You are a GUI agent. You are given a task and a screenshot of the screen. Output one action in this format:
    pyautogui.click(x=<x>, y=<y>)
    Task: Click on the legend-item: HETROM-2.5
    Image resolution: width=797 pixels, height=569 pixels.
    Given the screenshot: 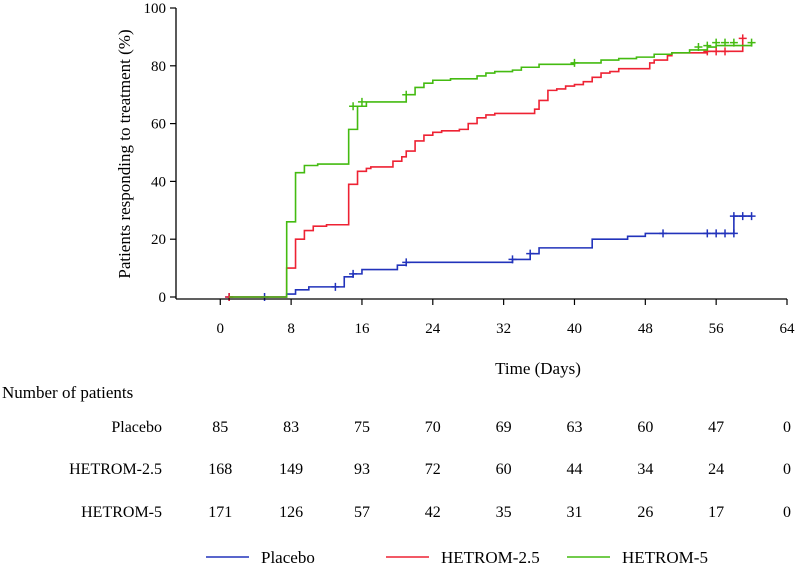 What is the action you would take?
    pyautogui.click(x=463, y=557)
    